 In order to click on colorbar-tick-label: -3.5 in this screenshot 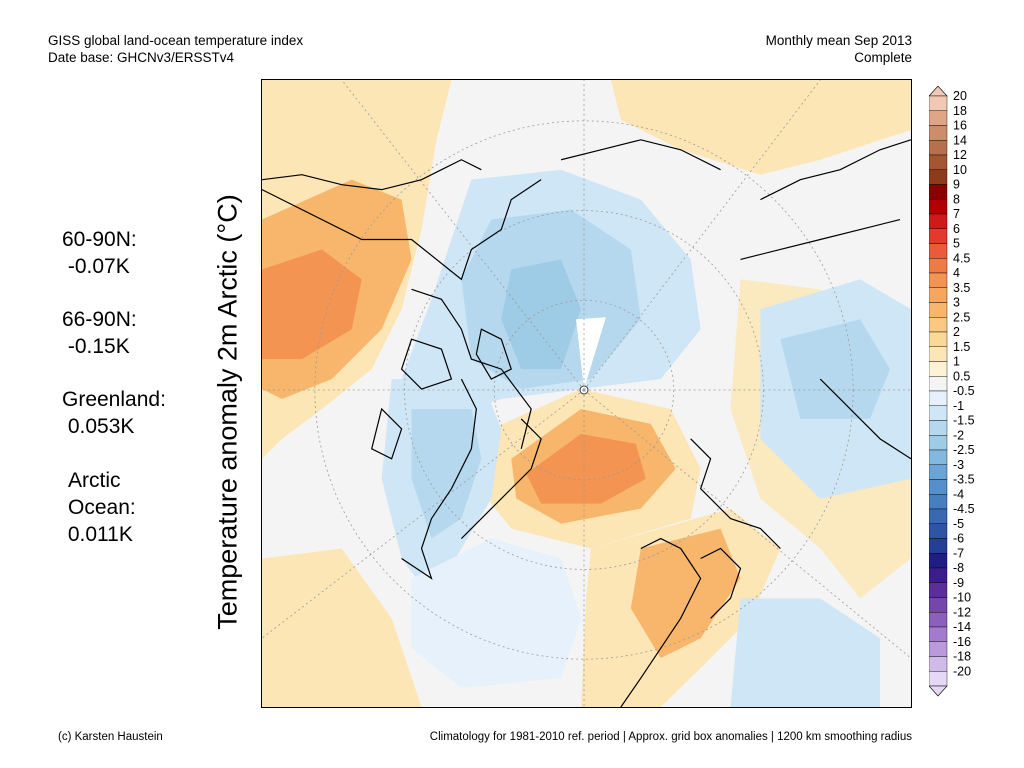, I will do `click(964, 480)`.